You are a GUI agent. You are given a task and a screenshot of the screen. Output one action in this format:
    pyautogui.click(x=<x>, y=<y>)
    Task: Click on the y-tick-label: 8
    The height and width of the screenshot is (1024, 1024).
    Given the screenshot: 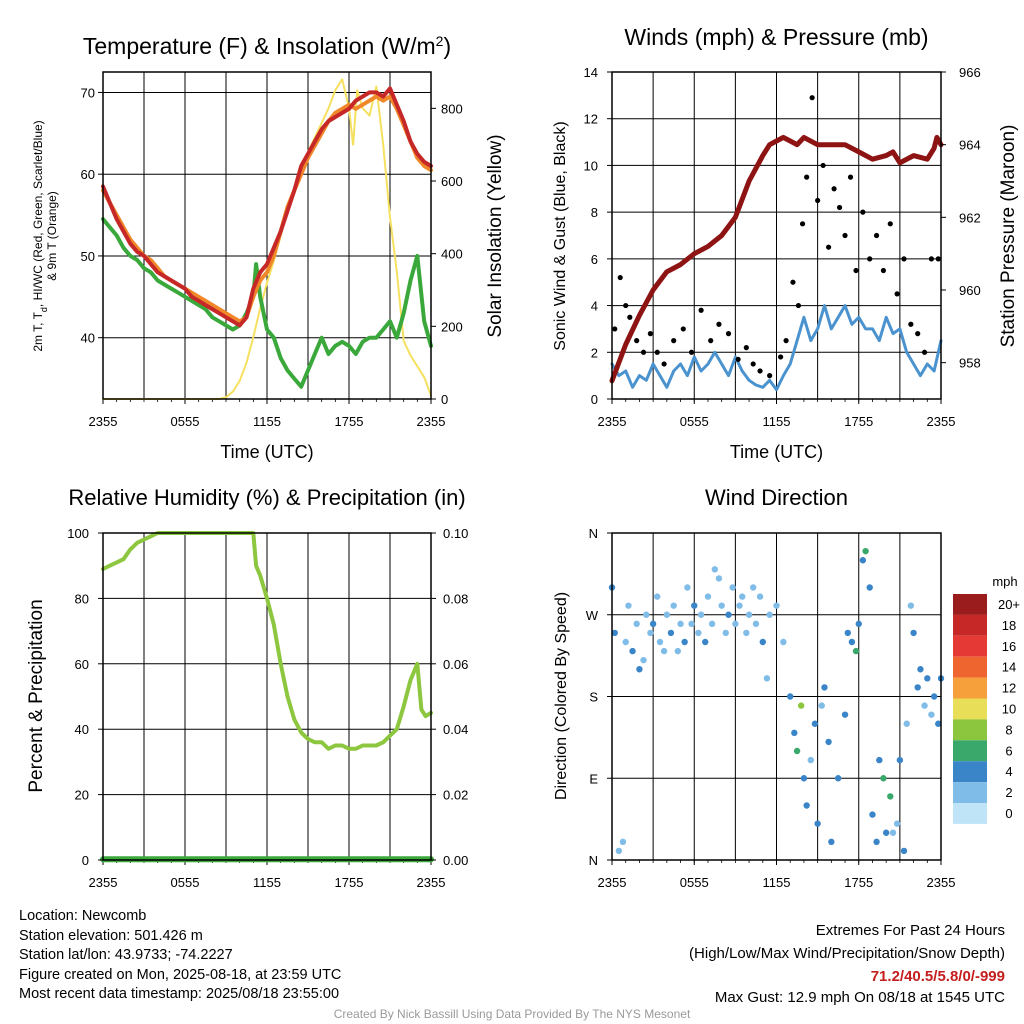 What is the action you would take?
    pyautogui.click(x=594, y=212)
    